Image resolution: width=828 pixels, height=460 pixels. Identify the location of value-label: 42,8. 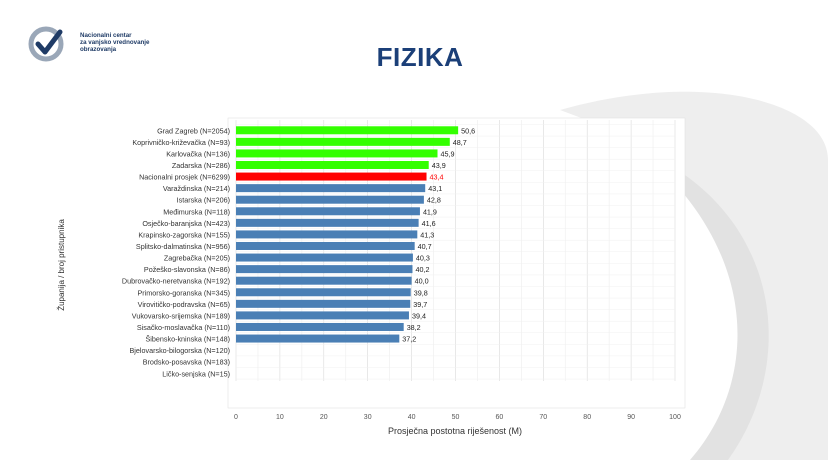
(434, 200).